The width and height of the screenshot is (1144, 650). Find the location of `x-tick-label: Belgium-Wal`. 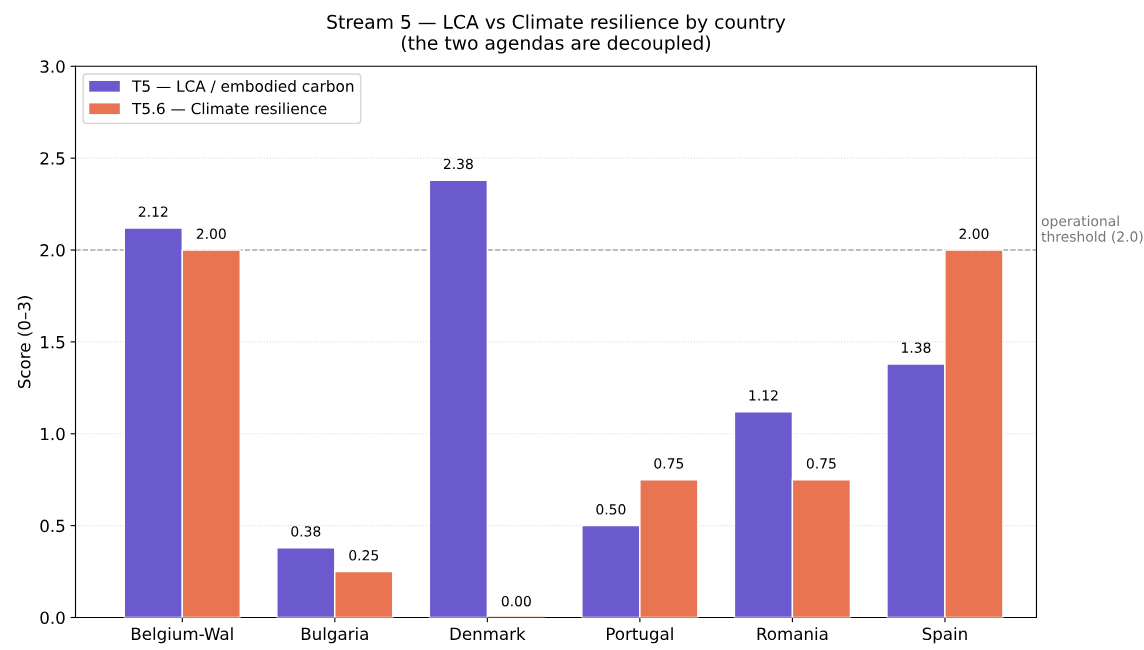

x-tick-label: Belgium-Wal is located at coordinates (182, 635).